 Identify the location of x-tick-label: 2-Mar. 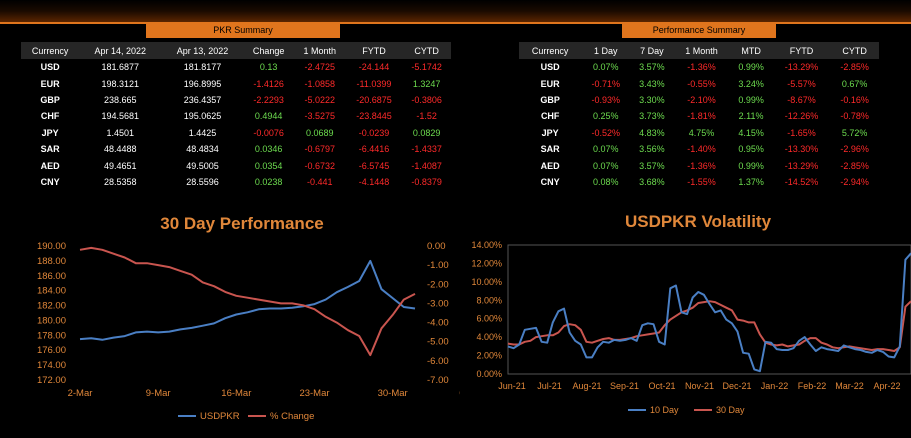
(80, 393).